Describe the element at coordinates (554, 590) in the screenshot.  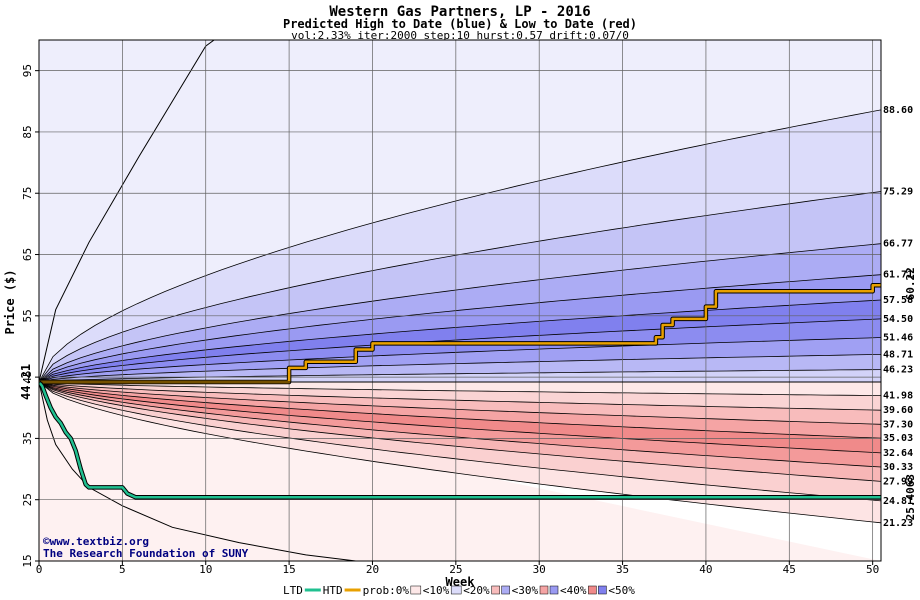
I see `legend-swatch-30-blue` at that location.